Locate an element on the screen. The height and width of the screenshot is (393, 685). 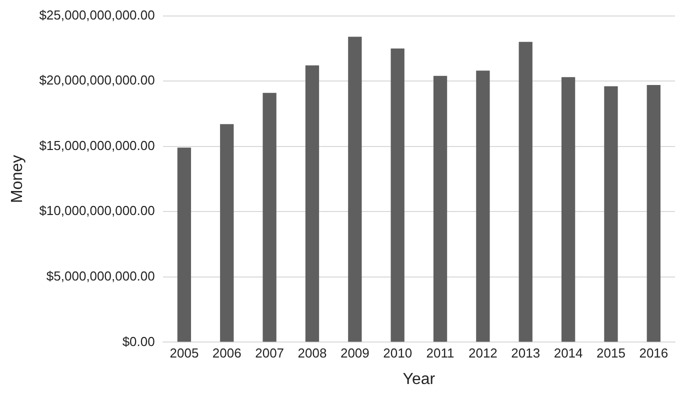
x-tick-label: 2008 is located at coordinates (312, 353).